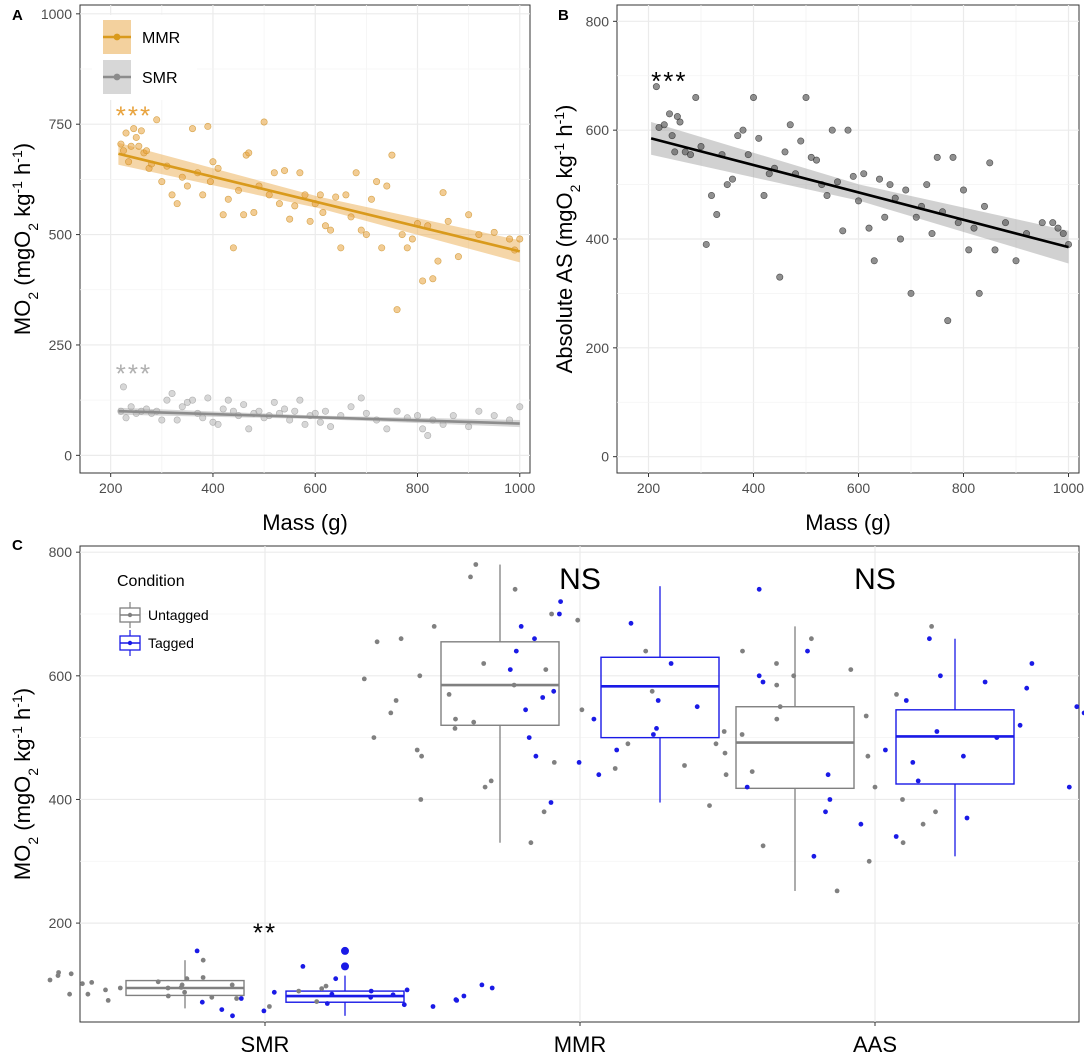 The height and width of the screenshot is (1060, 1084). What do you see at coordinates (598, 348) in the screenshot?
I see `y-tick-label: 200` at bounding box center [598, 348].